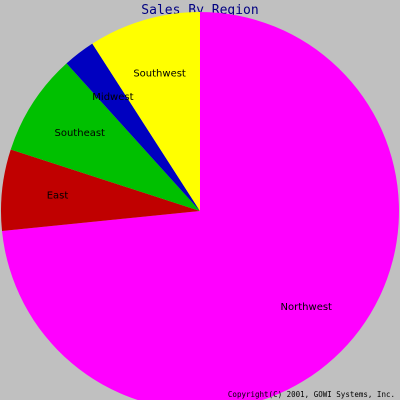 This screenshot has height=400, width=400. What do you see at coordinates (307, 307) in the screenshot?
I see `slice-label-northwest: Northwest` at bounding box center [307, 307].